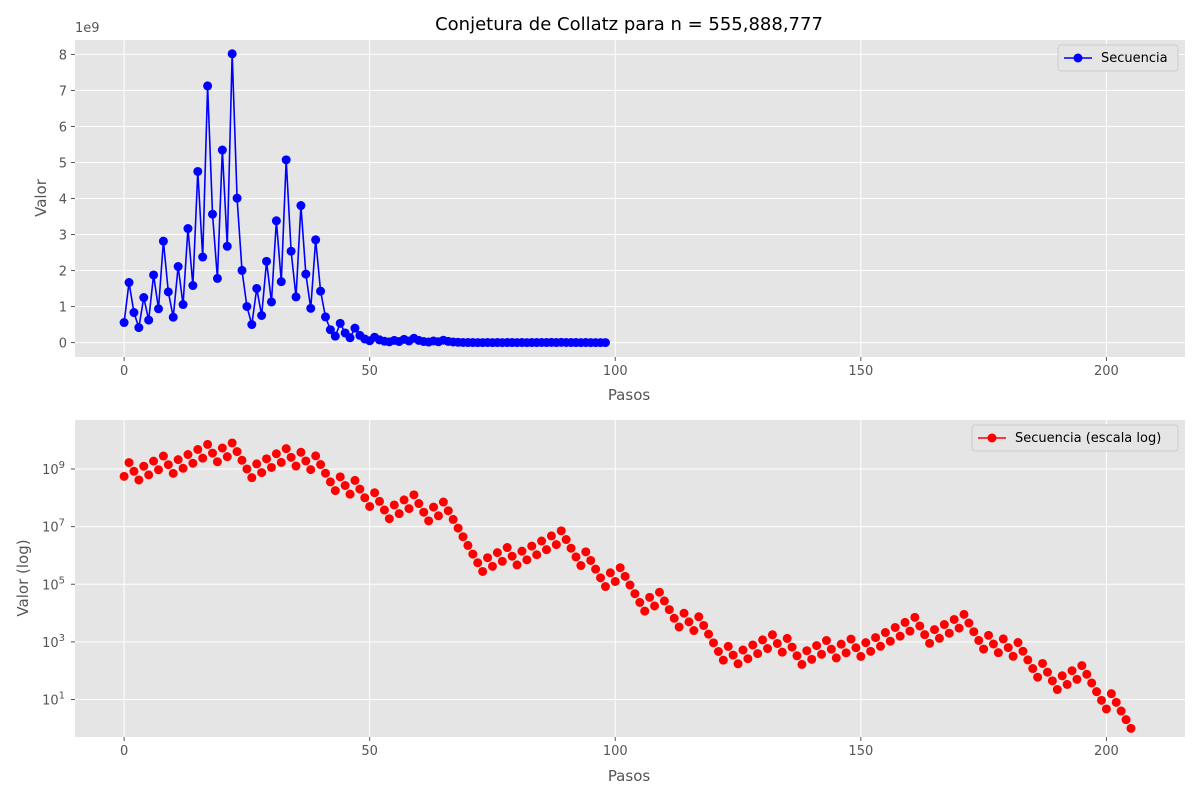 This screenshot has height=800, width=1200. Describe the element at coordinates (63, 272) in the screenshot. I see `y-tick-label: 2` at that location.